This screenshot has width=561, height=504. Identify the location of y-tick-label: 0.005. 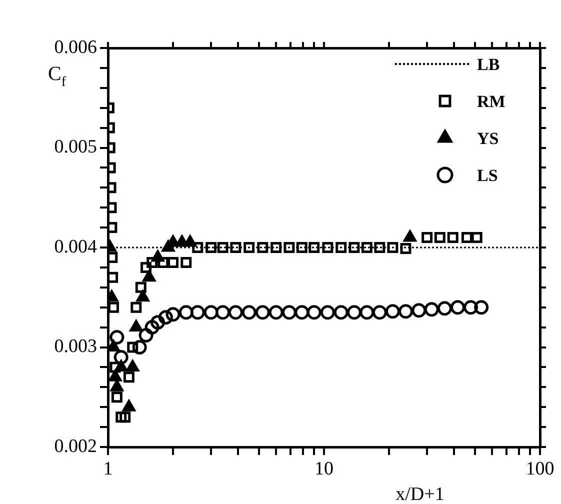
(75, 147).